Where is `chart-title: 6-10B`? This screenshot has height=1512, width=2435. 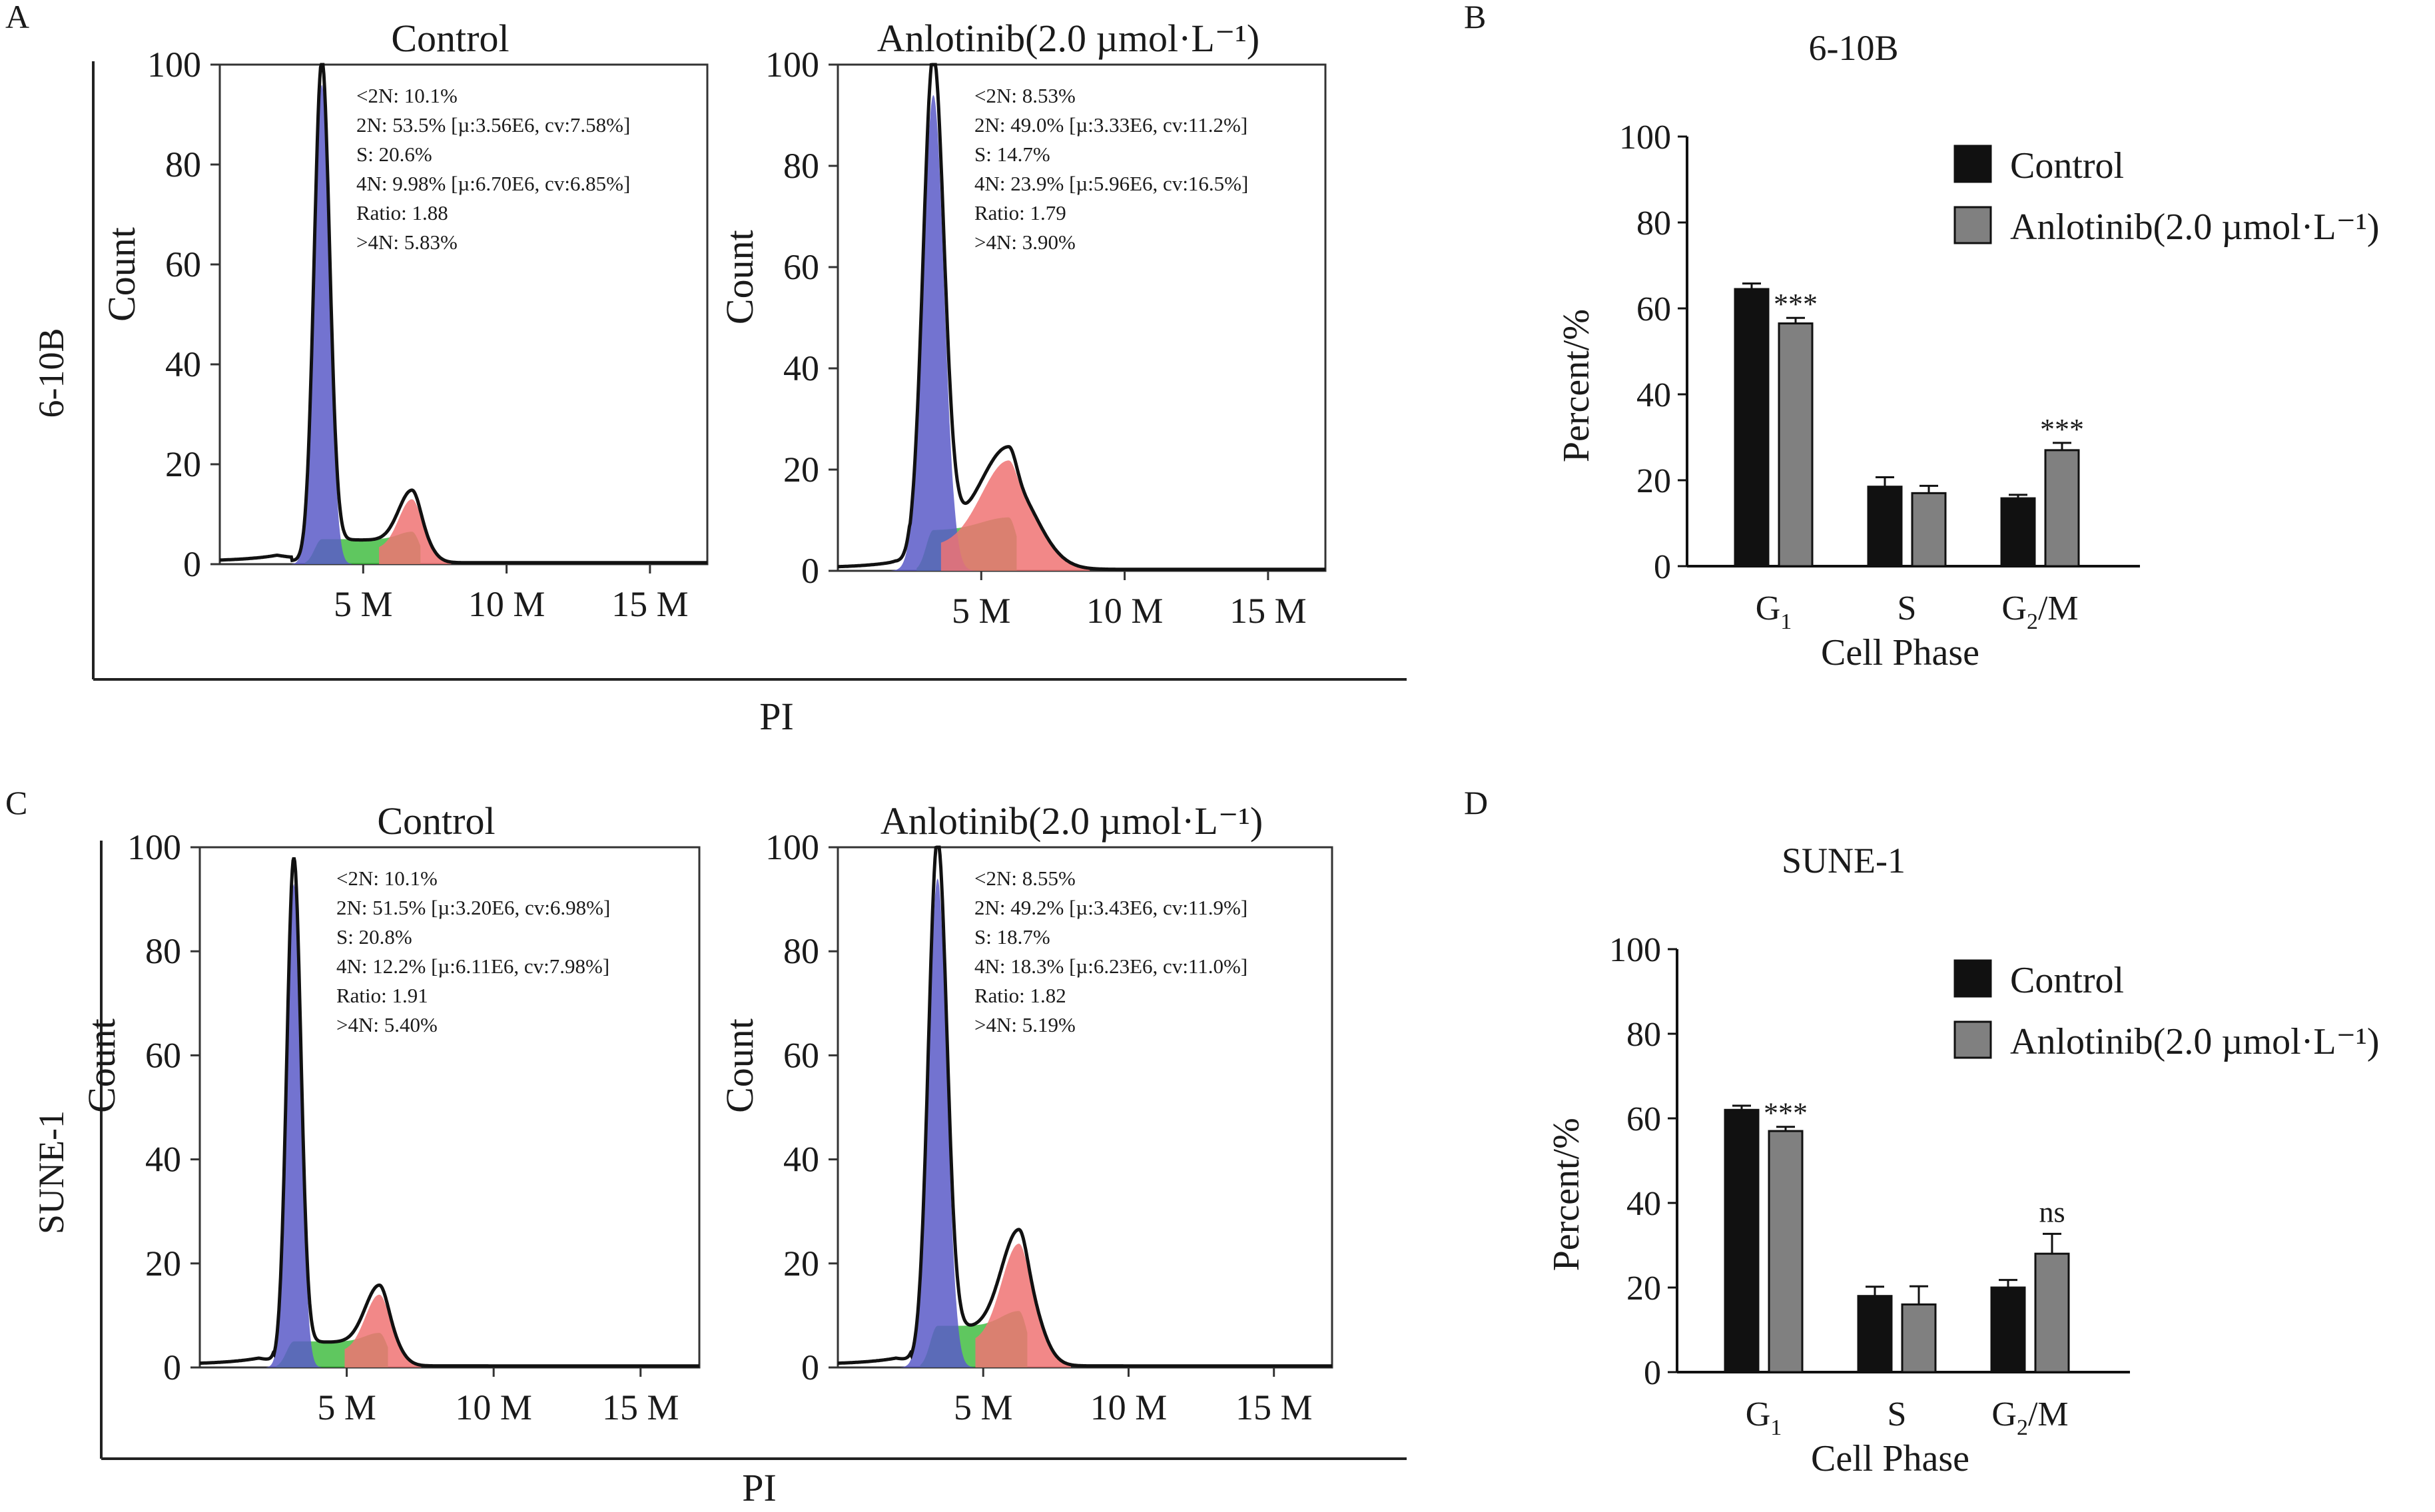 chart-title: 6-10B is located at coordinates (1854, 48).